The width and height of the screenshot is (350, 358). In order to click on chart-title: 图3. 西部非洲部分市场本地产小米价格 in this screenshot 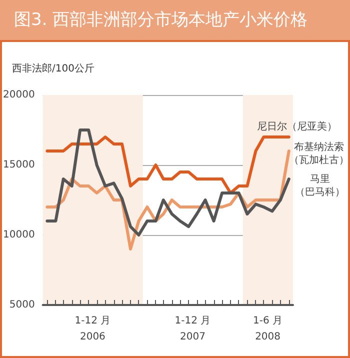, I will do `click(175, 20)`.